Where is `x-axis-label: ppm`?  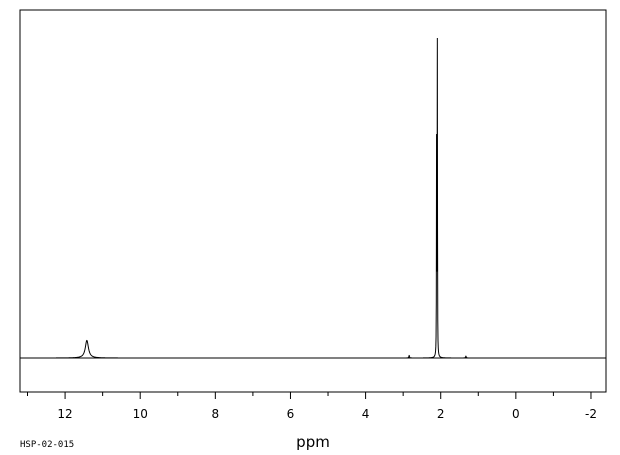 x-axis-label: ppm is located at coordinates (313, 442).